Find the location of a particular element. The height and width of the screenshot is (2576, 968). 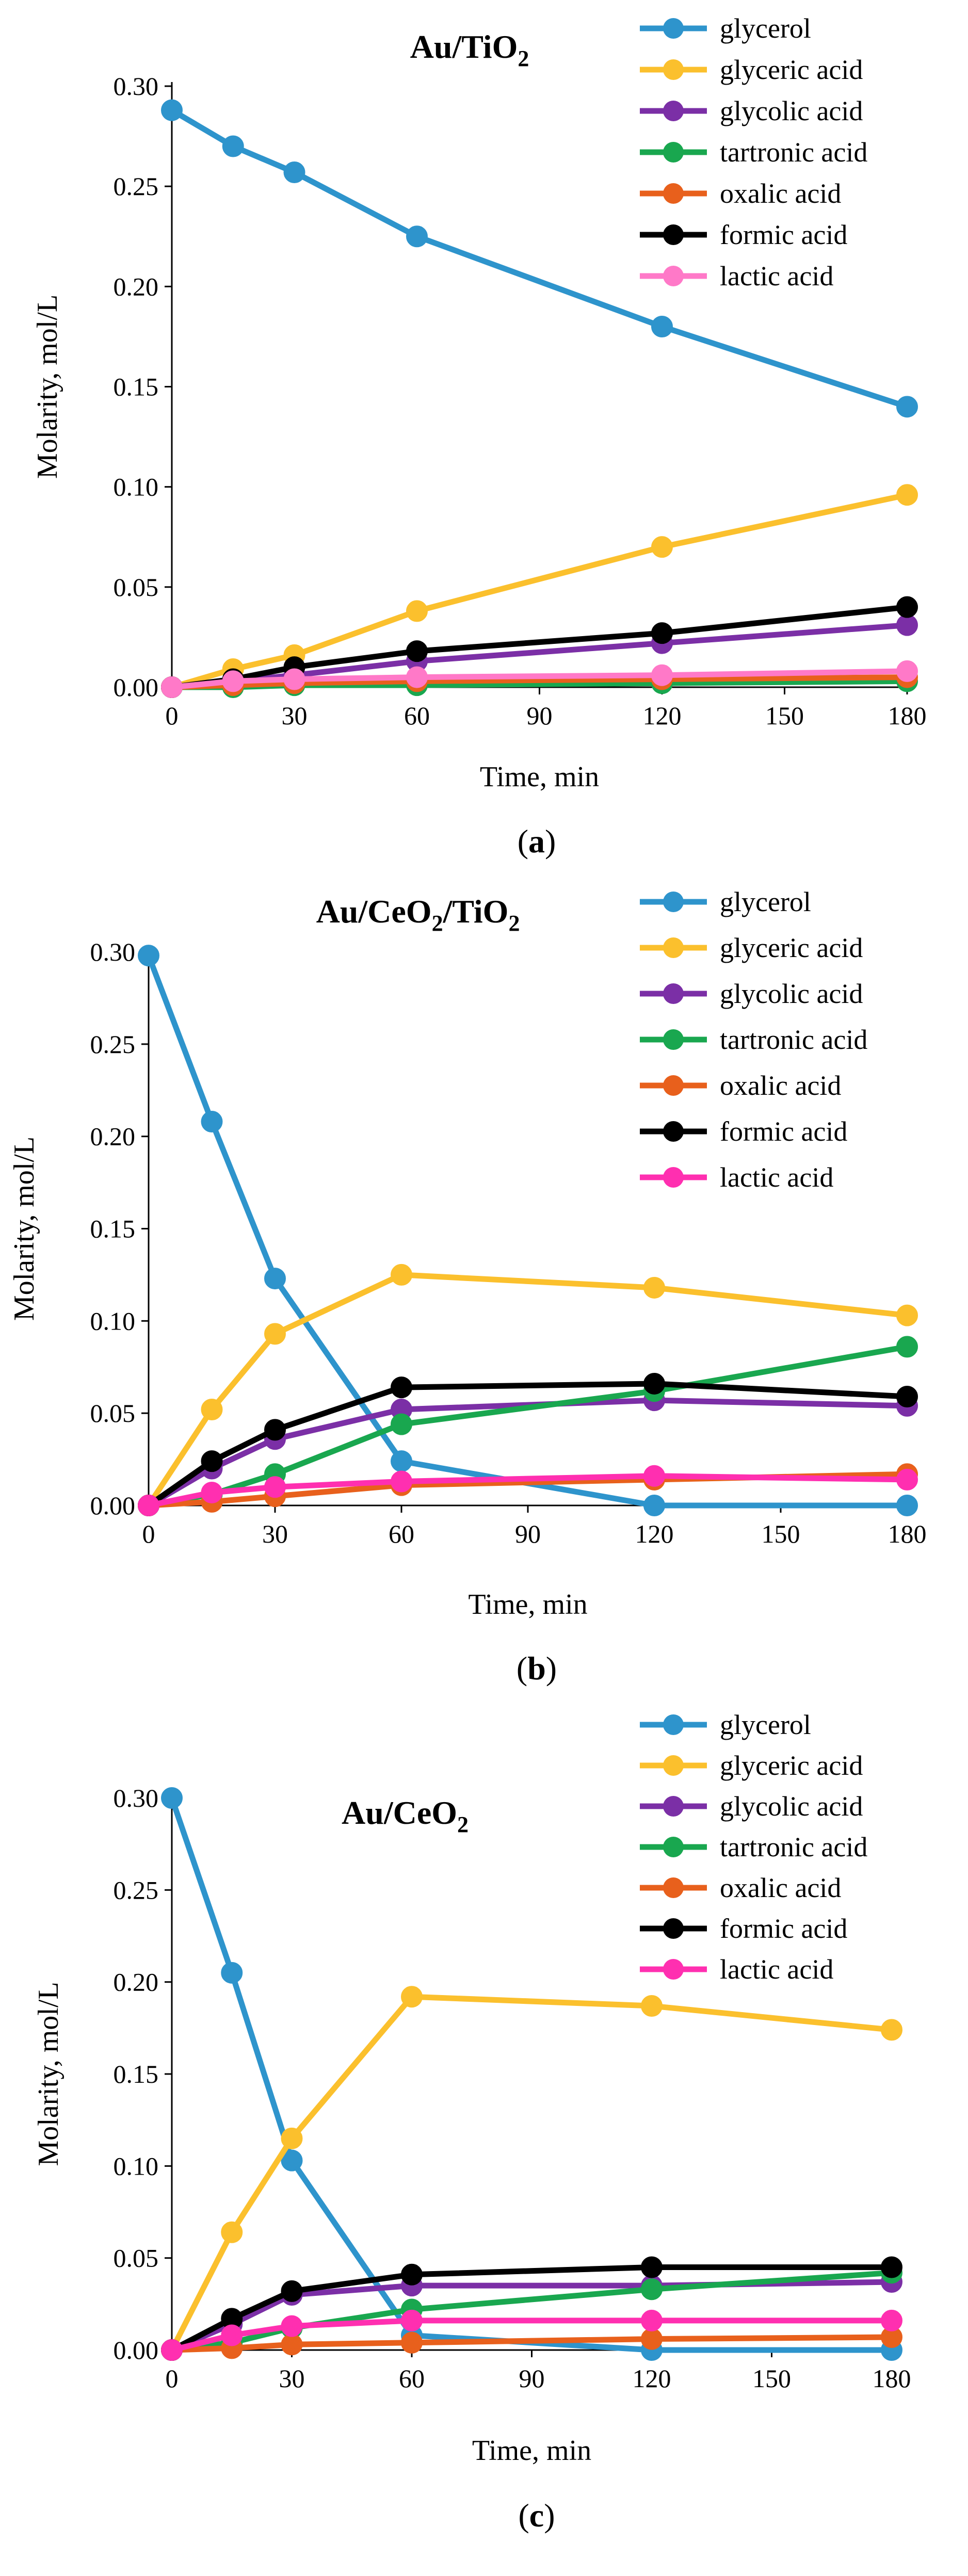

y-tick-label: 0.20 is located at coordinates (136, 1982).